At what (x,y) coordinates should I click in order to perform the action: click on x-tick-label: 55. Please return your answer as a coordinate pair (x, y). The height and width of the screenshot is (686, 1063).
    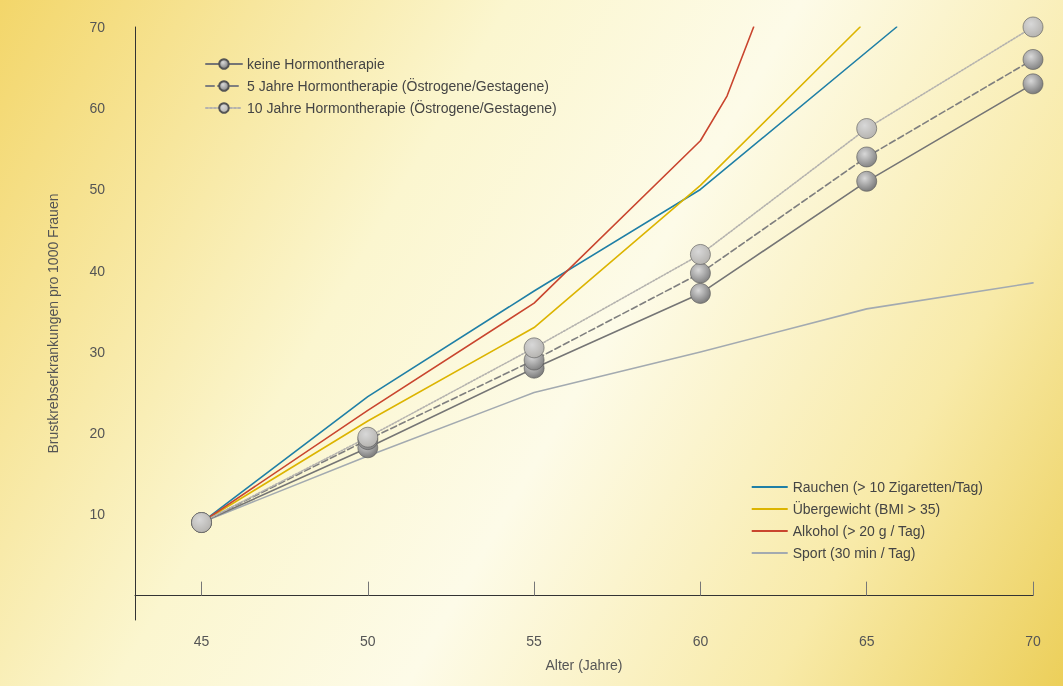
    Looking at the image, I should click on (534, 641).